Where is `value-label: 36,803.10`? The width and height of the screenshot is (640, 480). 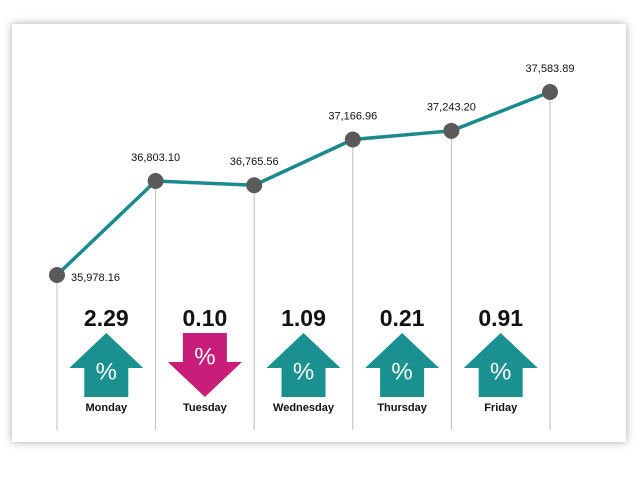 value-label: 36,803.10 is located at coordinates (155, 158).